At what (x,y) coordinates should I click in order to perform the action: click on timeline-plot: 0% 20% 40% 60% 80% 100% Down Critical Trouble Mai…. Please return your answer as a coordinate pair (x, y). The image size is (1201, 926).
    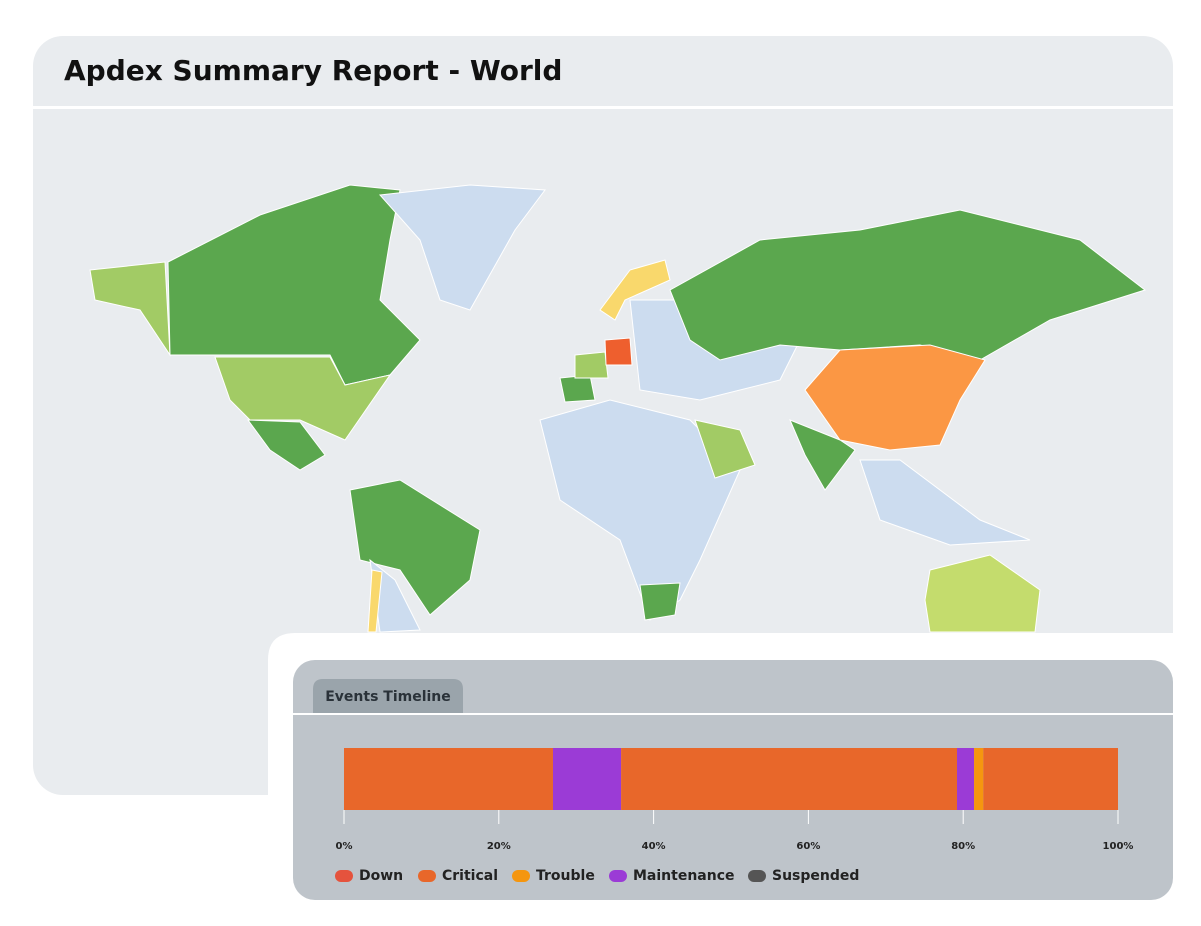
    Looking at the image, I should click on (734, 816).